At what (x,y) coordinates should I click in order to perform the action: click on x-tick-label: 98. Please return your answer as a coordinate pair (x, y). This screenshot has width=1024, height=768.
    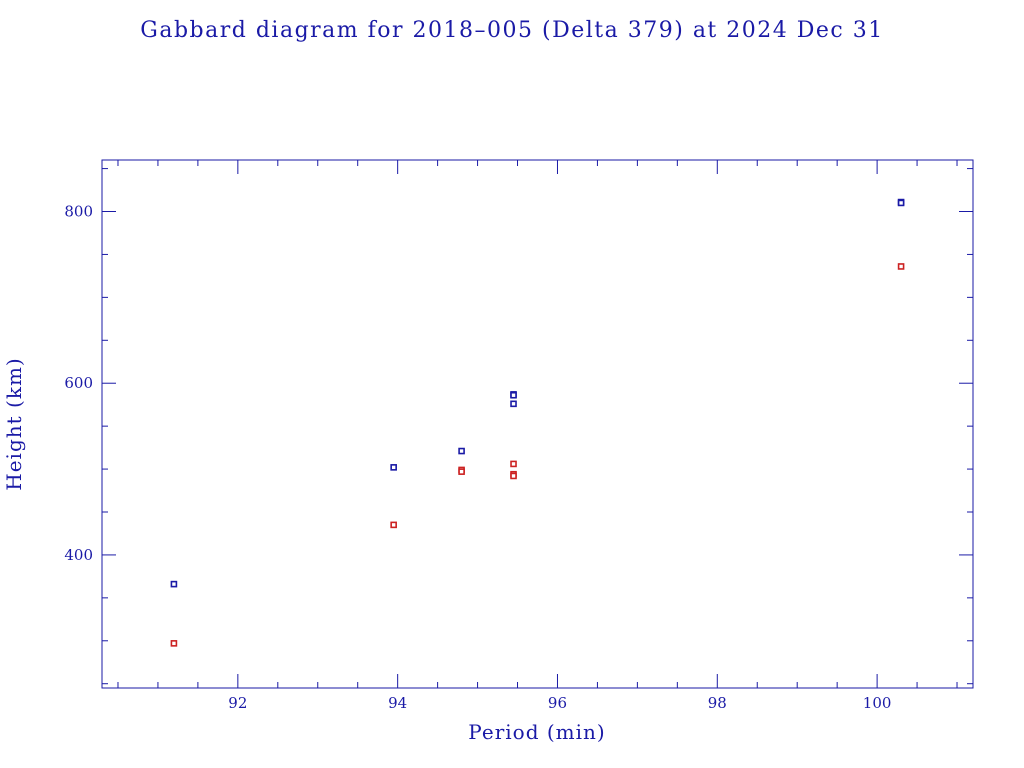
    Looking at the image, I should click on (717, 703).